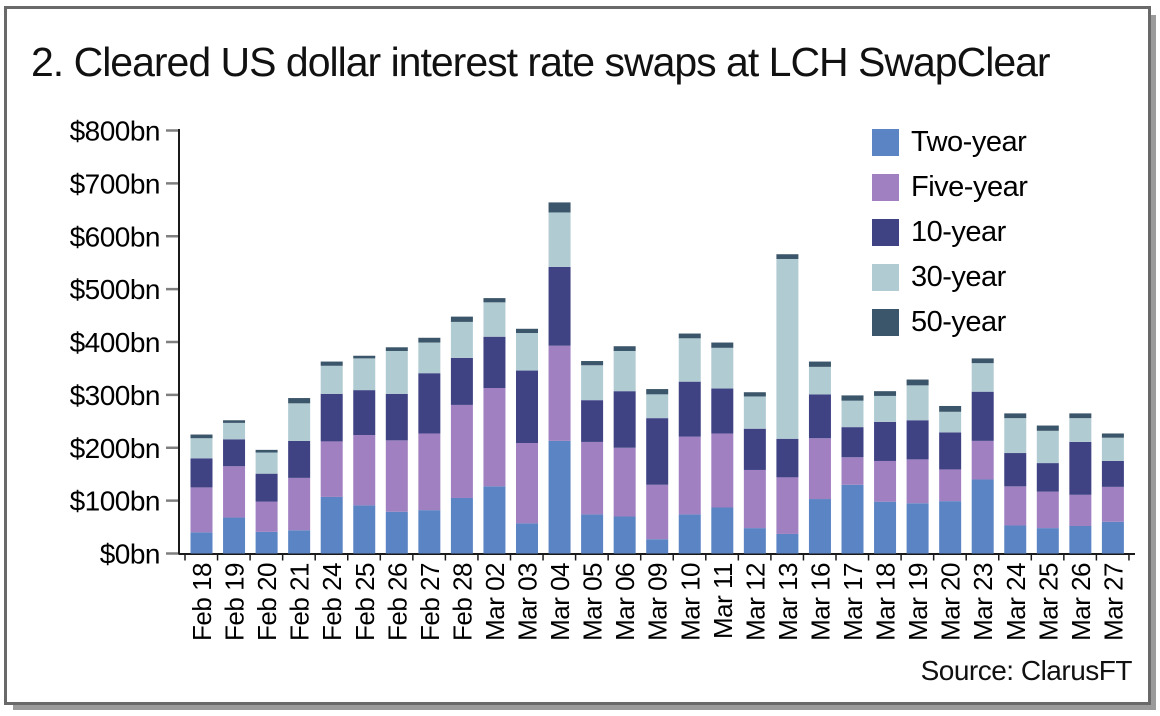  I want to click on x-axis-label: Feb 18, so click(202, 602).